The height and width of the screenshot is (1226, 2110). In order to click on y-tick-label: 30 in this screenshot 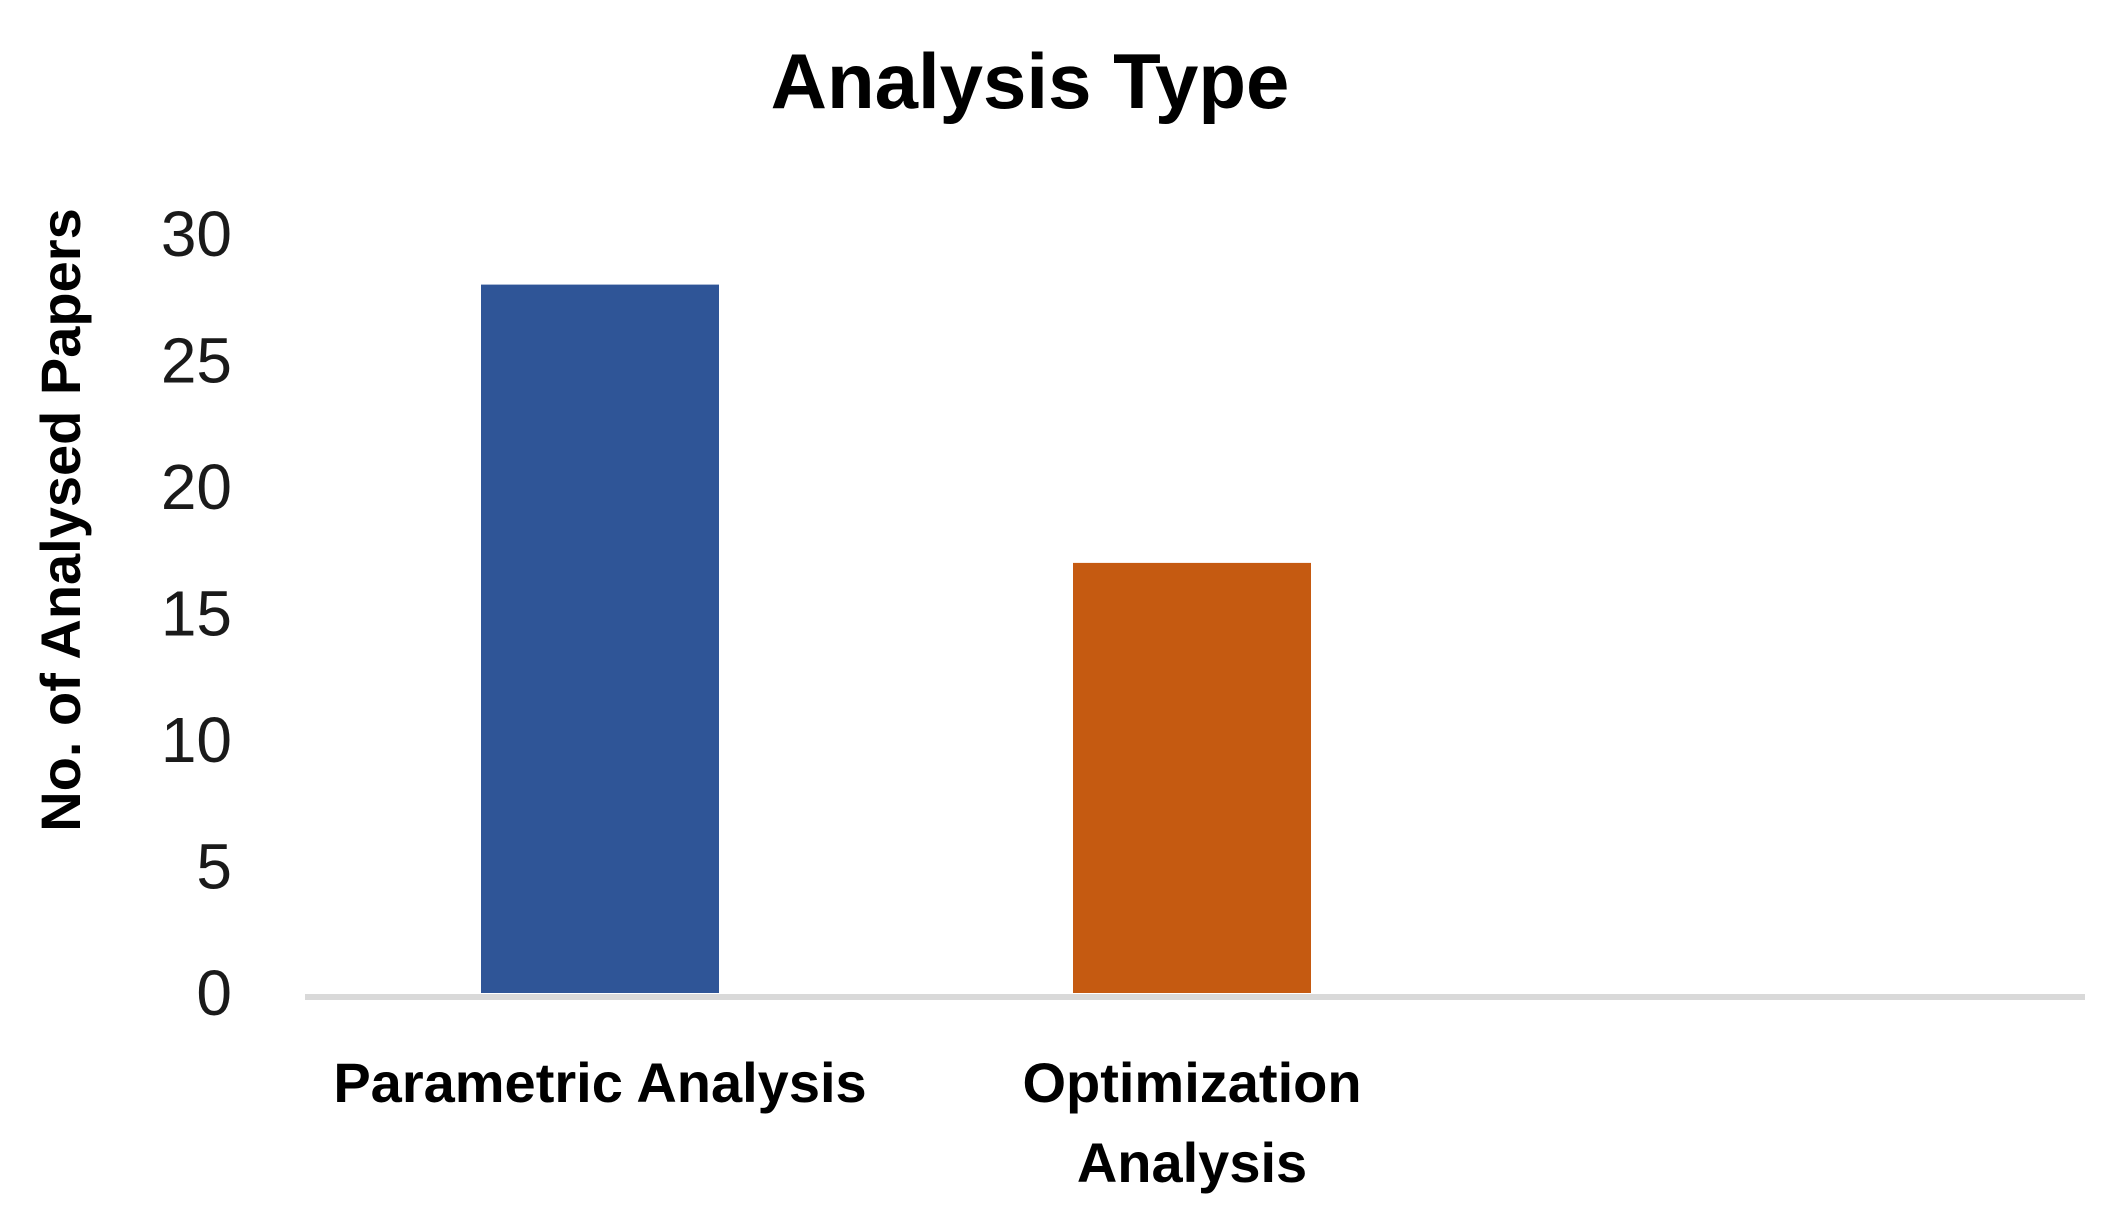, I will do `click(196, 234)`.